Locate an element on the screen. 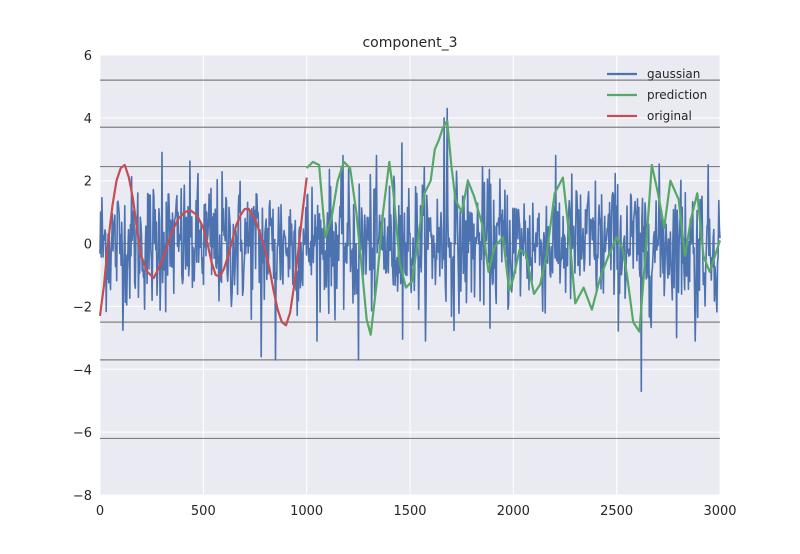  x-tick-label: 2500 is located at coordinates (616, 511).